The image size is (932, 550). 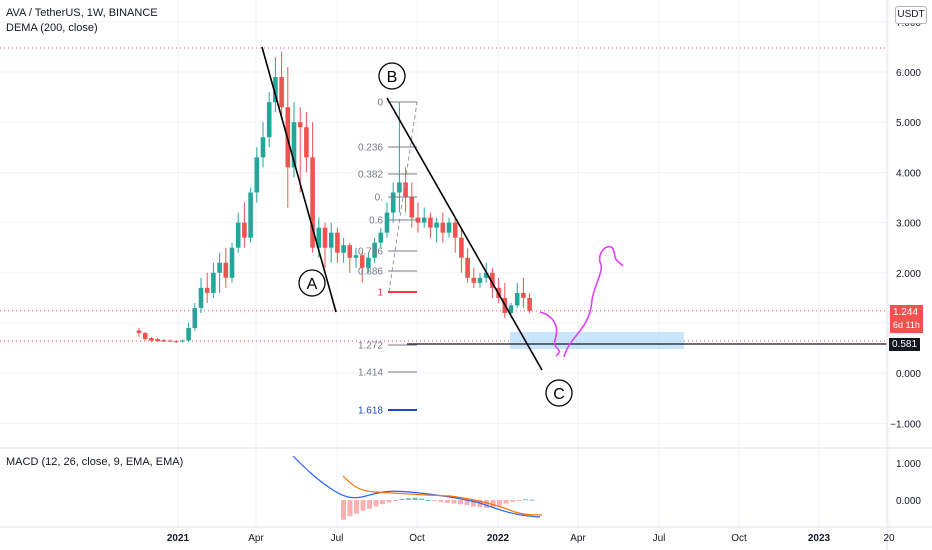 I want to click on macd-line, so click(x=416, y=486).